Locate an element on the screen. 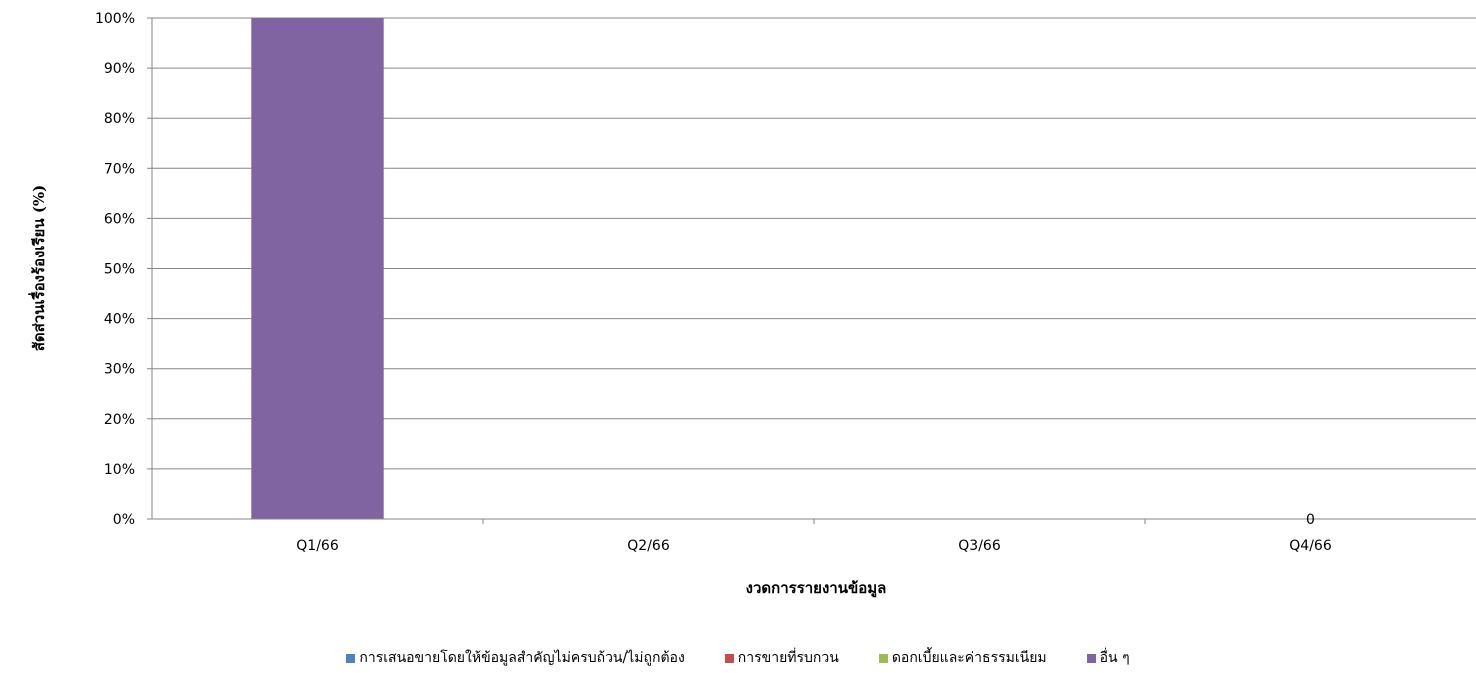 The image size is (1476, 673). data-label: 0 is located at coordinates (1310, 520).